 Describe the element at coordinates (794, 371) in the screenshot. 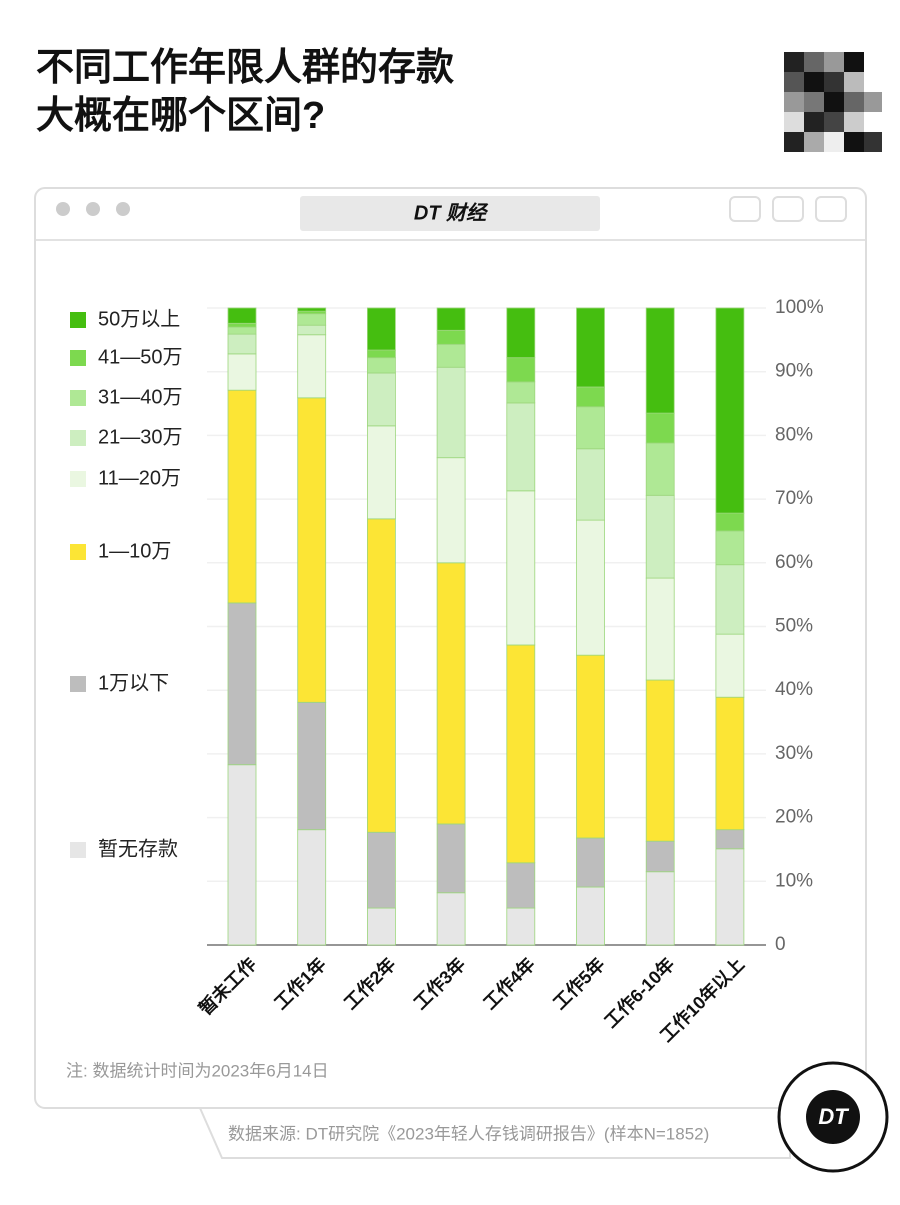

I see `y-tick-label: 90%` at that location.